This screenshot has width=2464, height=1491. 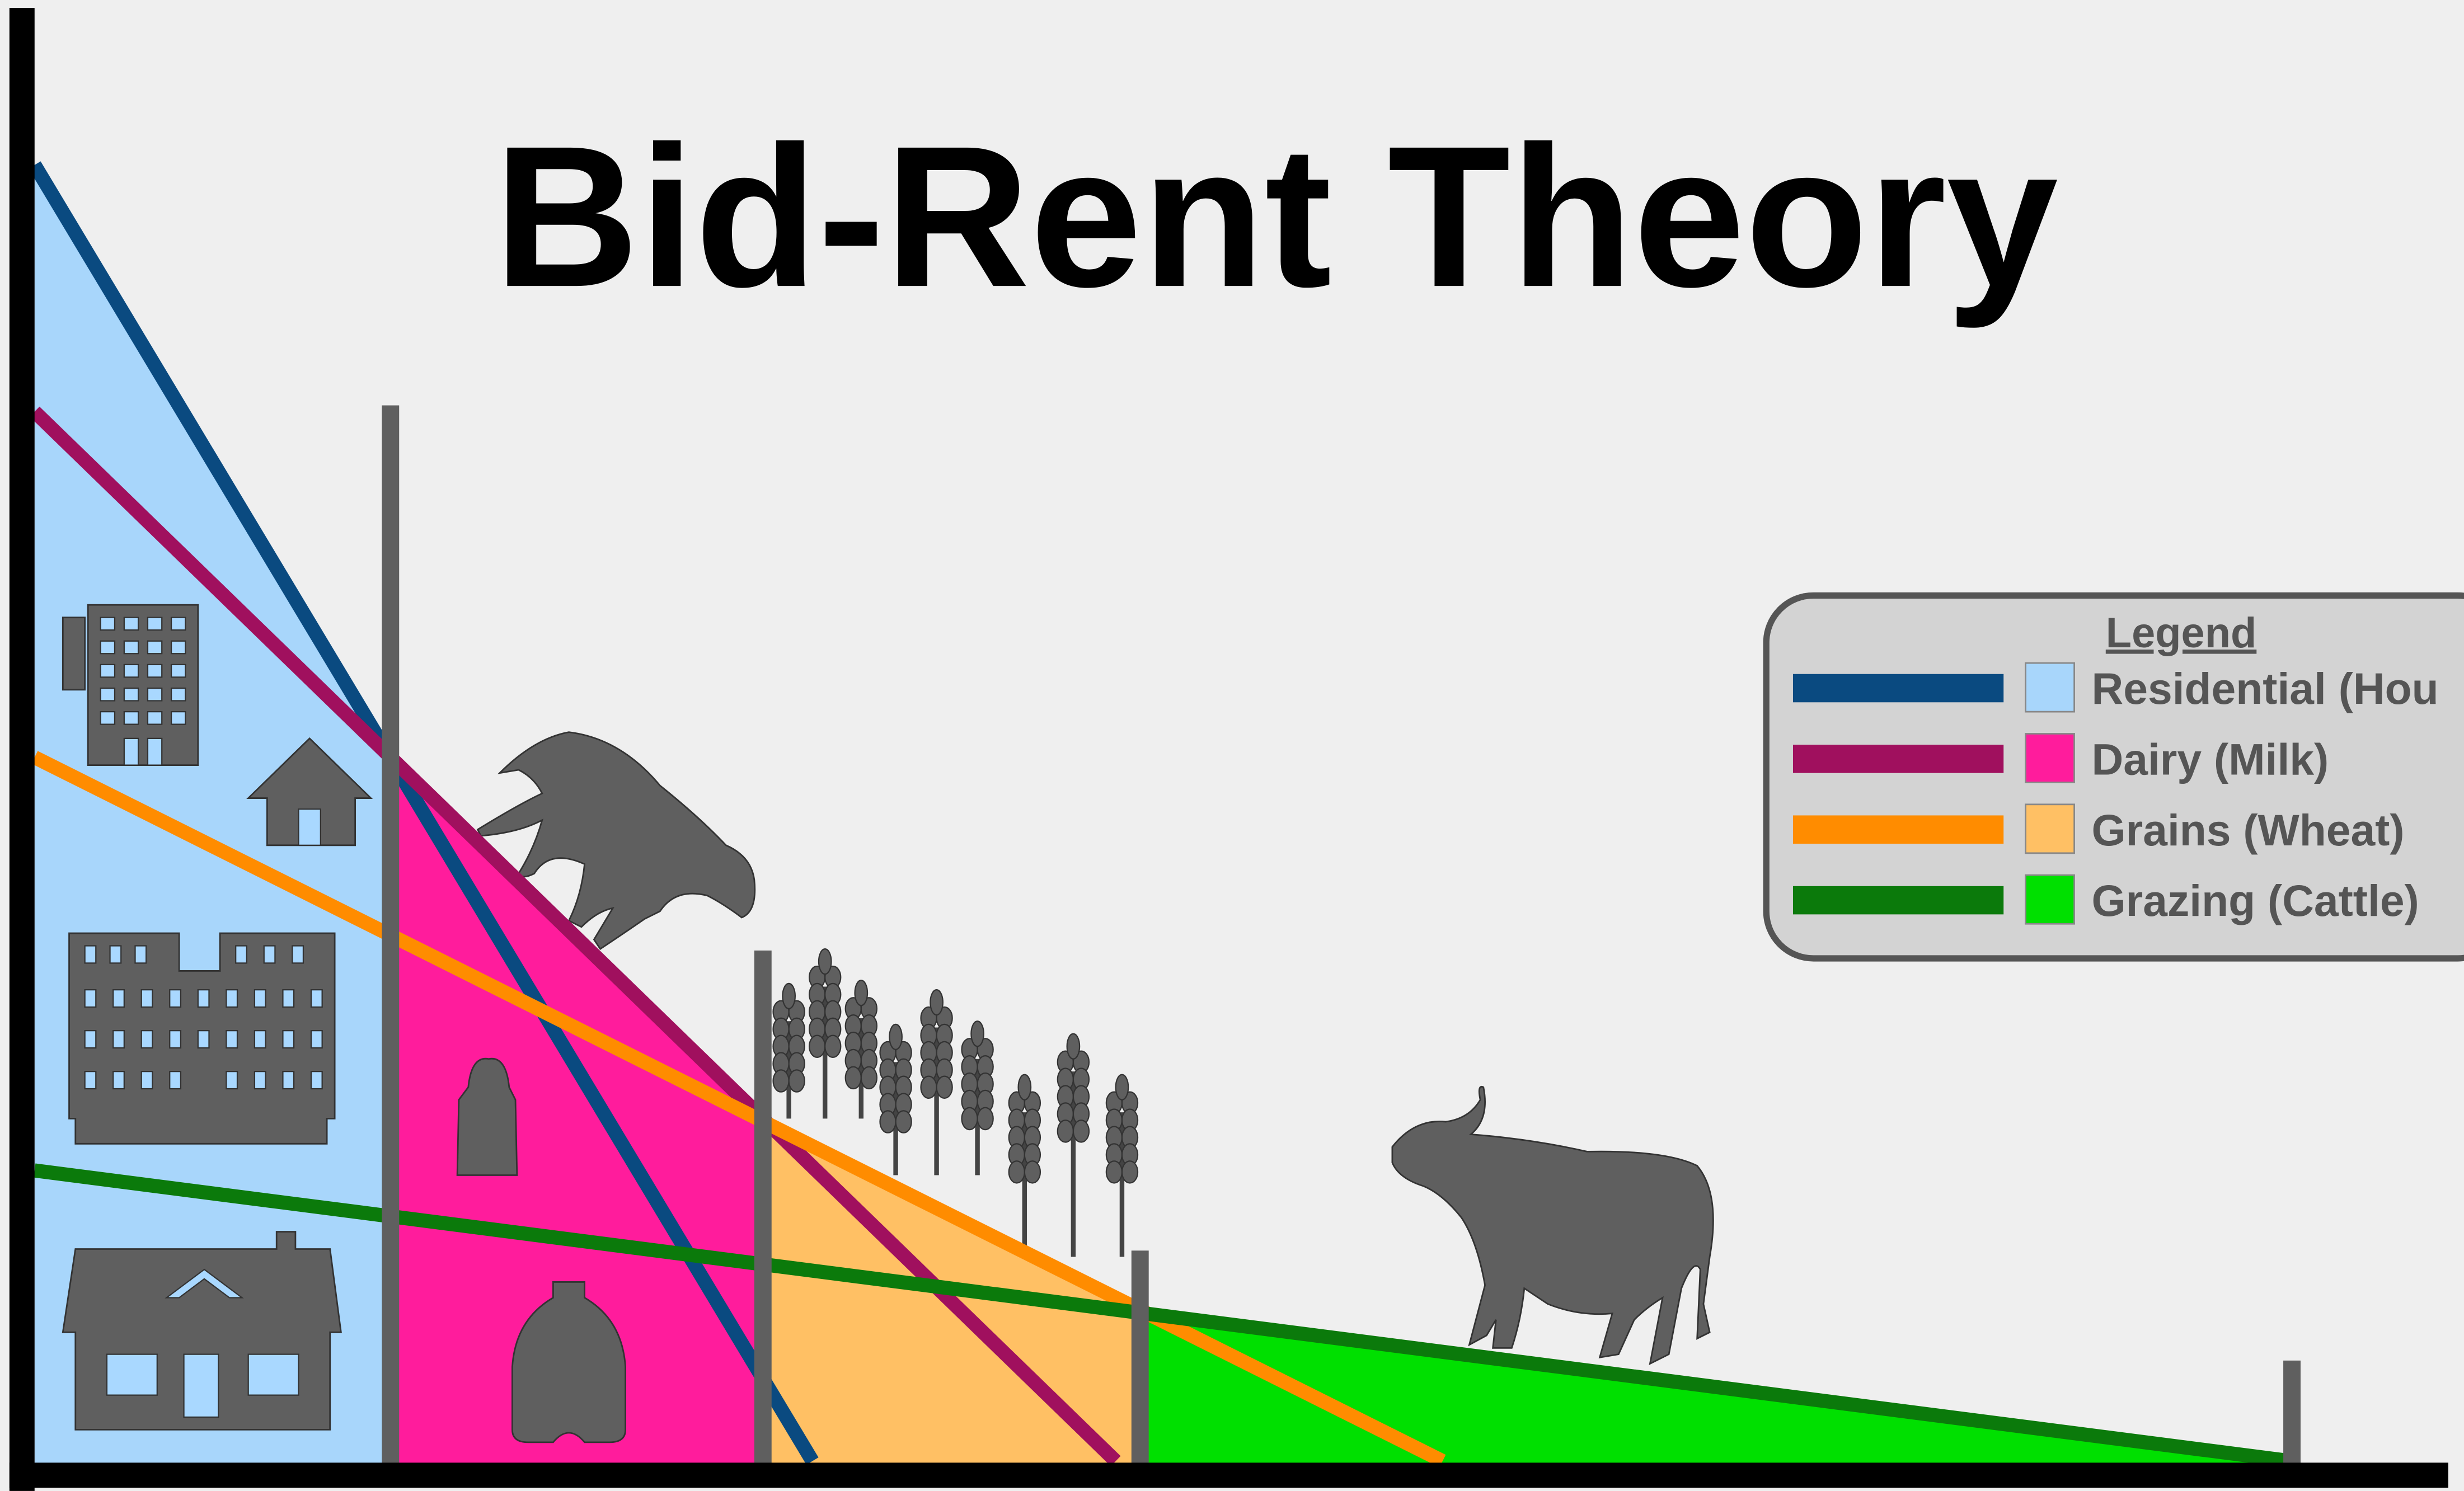 What do you see at coordinates (1552, 1225) in the screenshot?
I see `cattle-icon` at bounding box center [1552, 1225].